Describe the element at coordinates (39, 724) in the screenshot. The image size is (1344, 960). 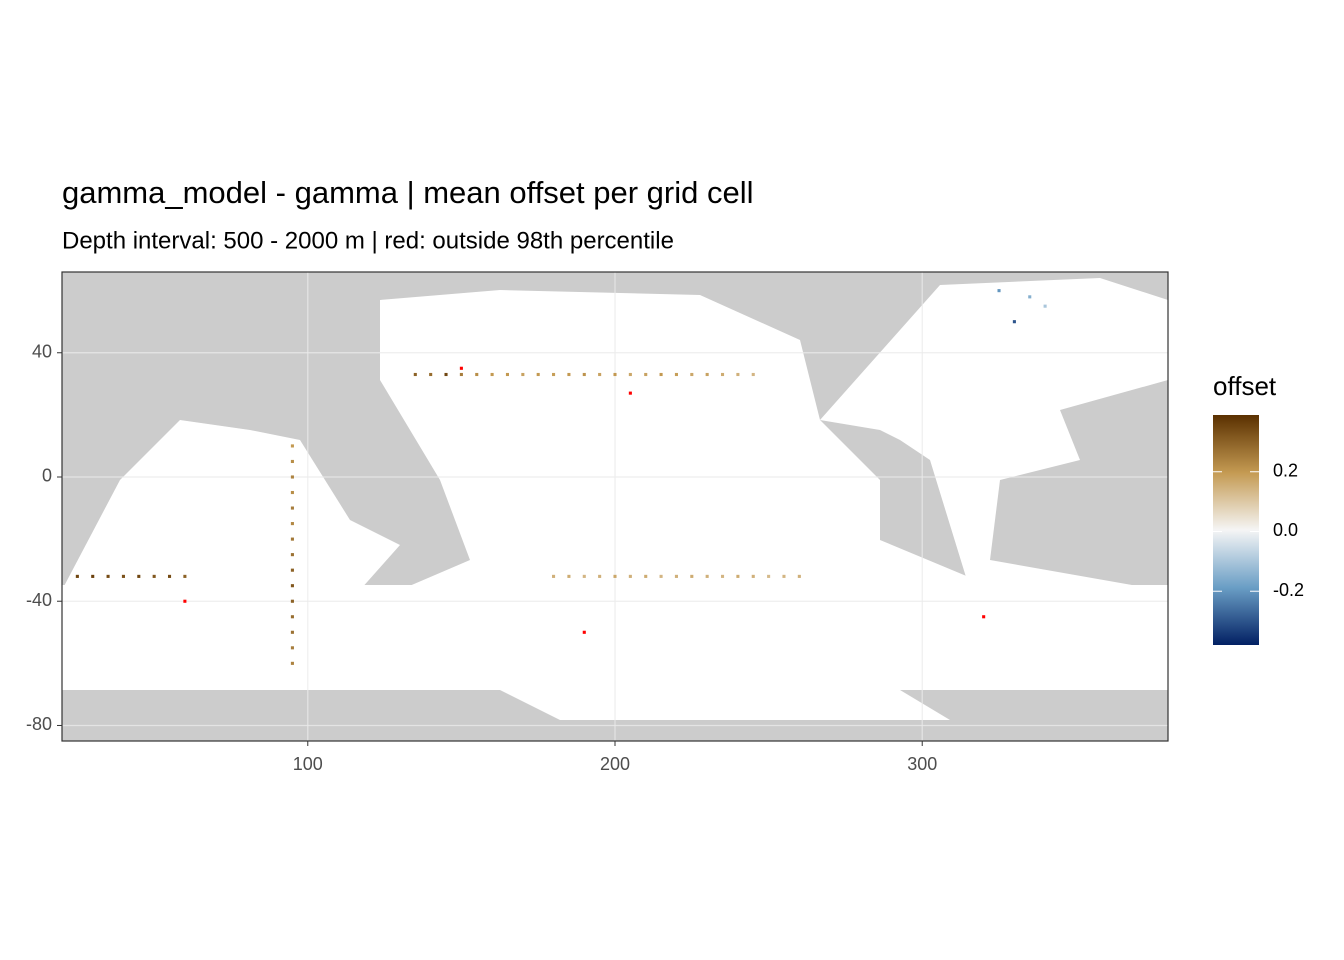
I see `y-tick-label: -80` at that location.